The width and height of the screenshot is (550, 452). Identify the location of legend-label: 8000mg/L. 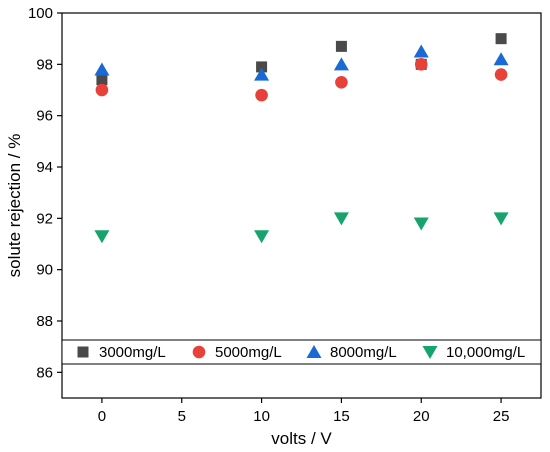
(363, 352).